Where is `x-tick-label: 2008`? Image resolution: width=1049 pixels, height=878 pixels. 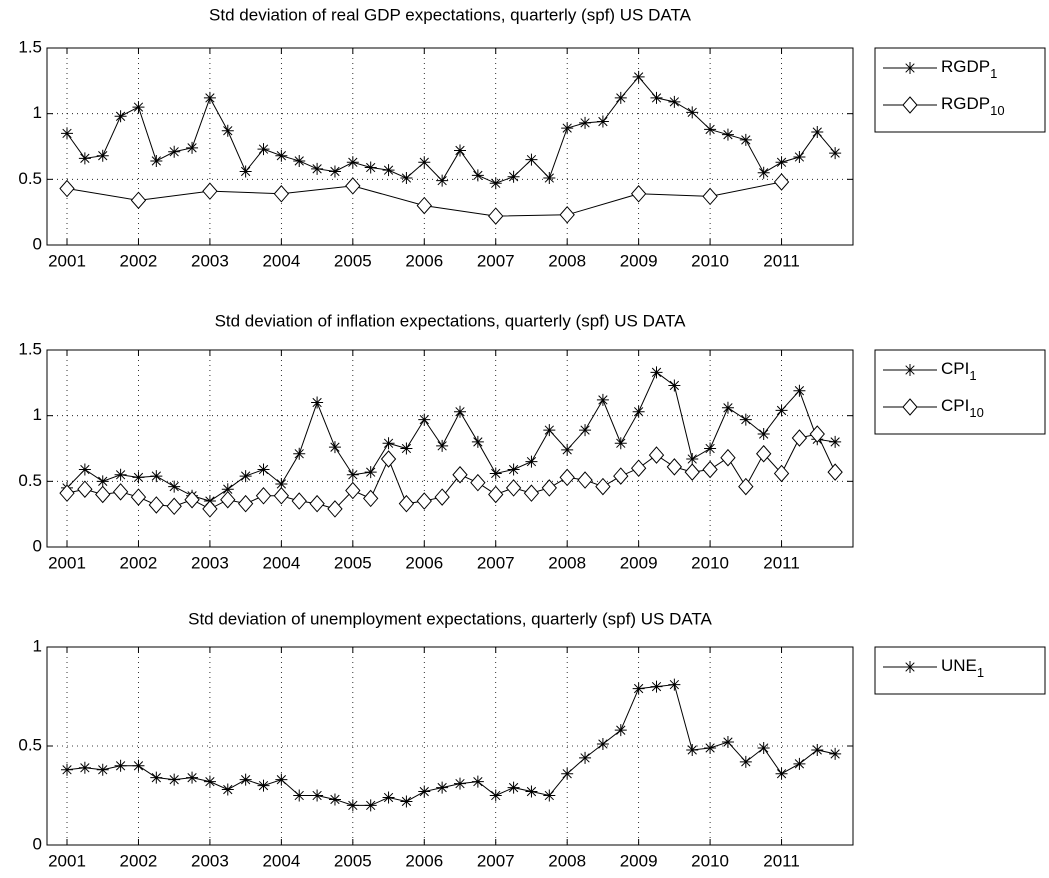 x-tick-label: 2008 is located at coordinates (567, 562).